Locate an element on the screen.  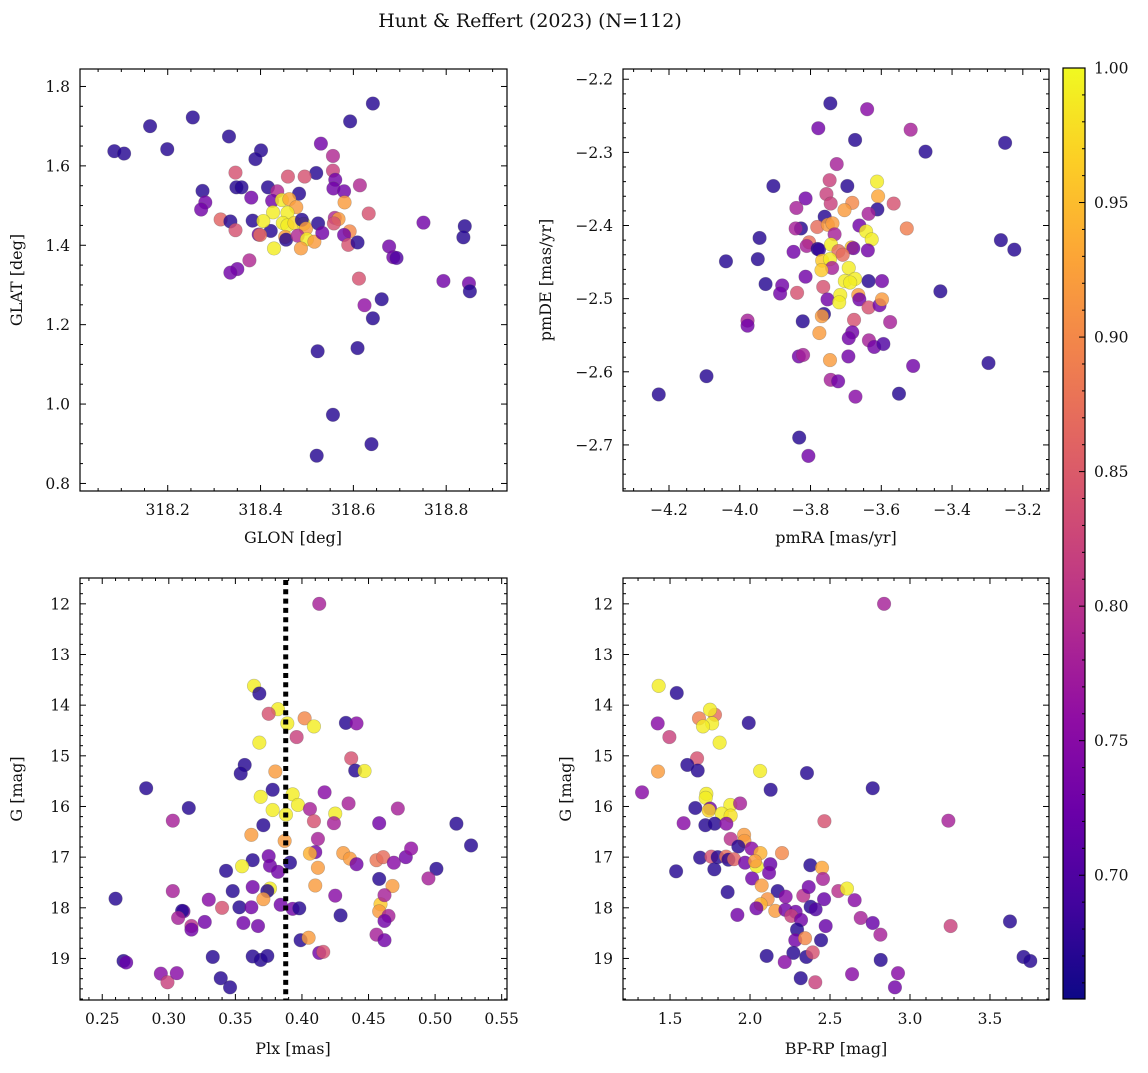
x-axis-label-glon: GLON [deg] is located at coordinates (293, 537).